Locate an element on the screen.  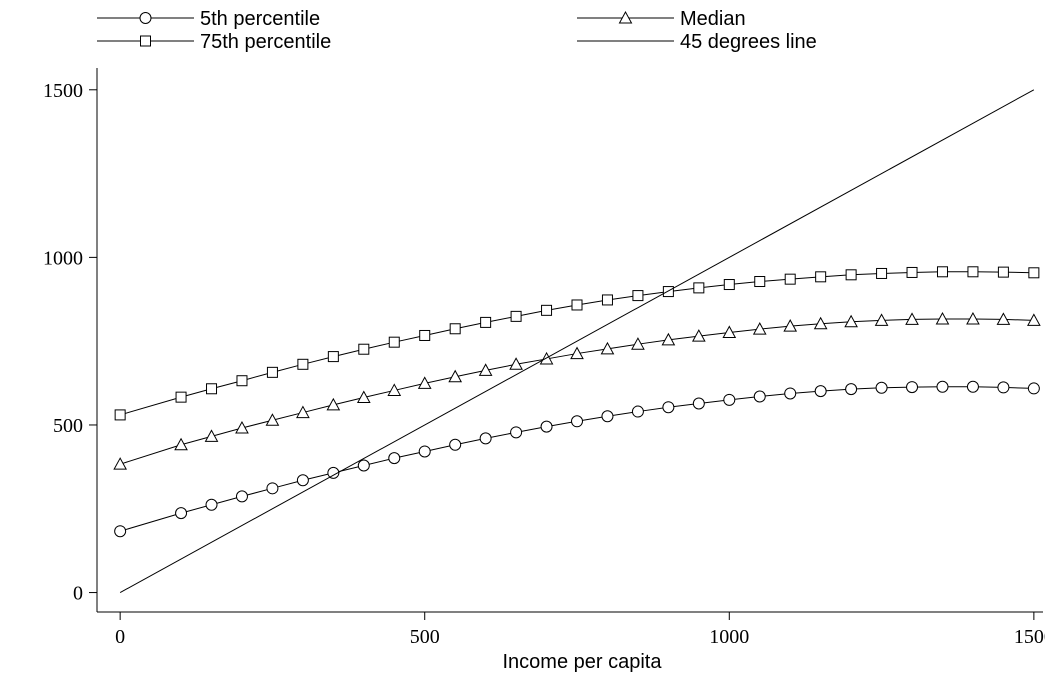
x-tick-label: 500 is located at coordinates (425, 637).